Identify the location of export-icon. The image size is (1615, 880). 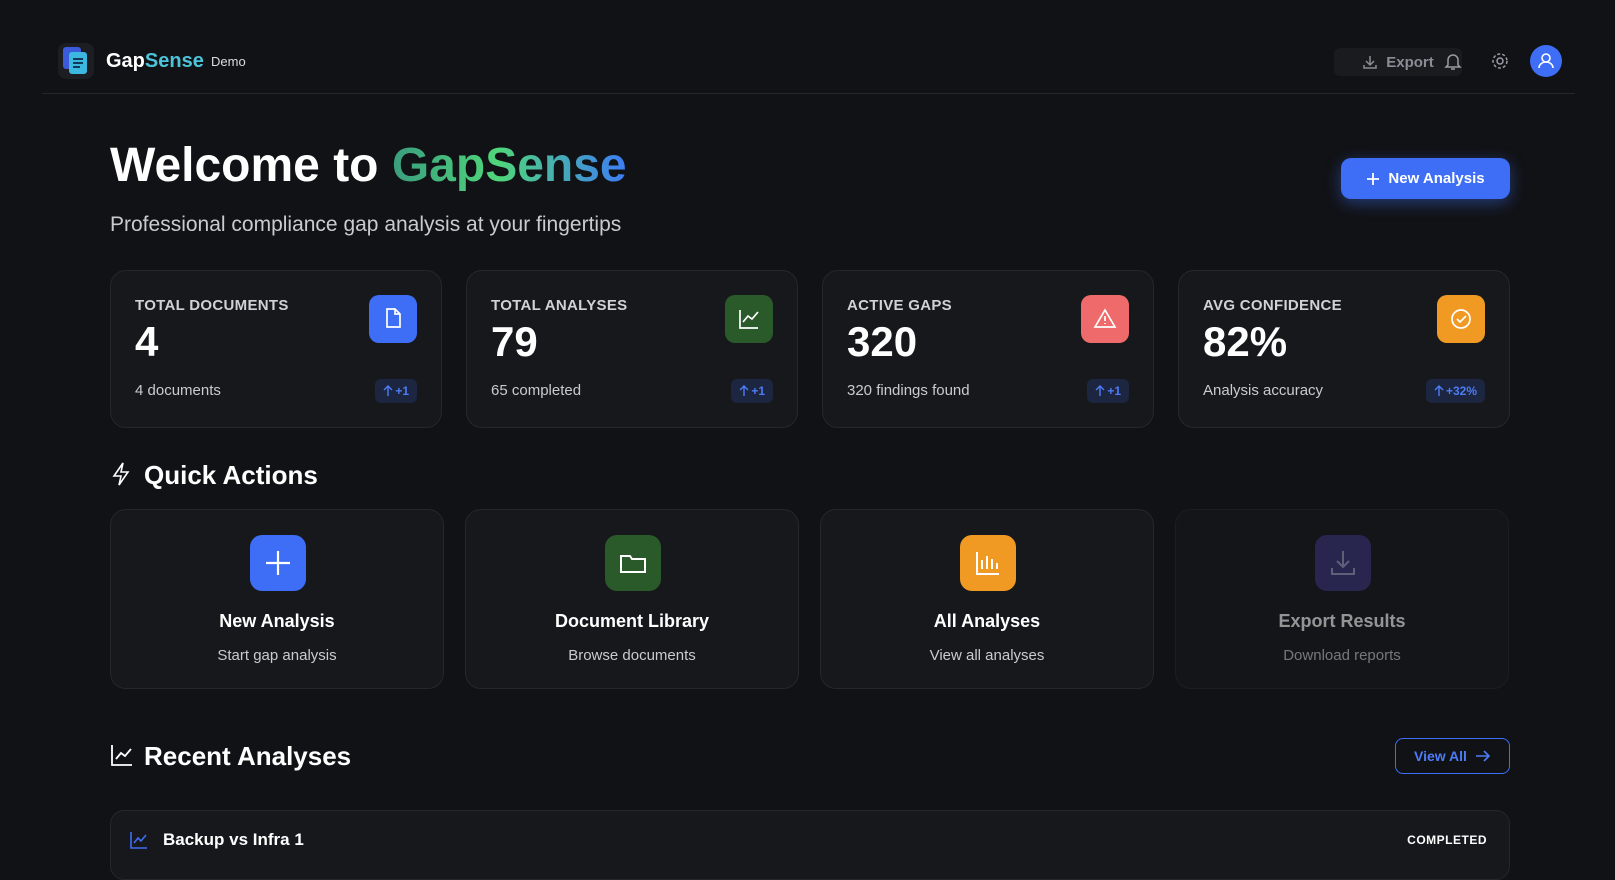
(1370, 62).